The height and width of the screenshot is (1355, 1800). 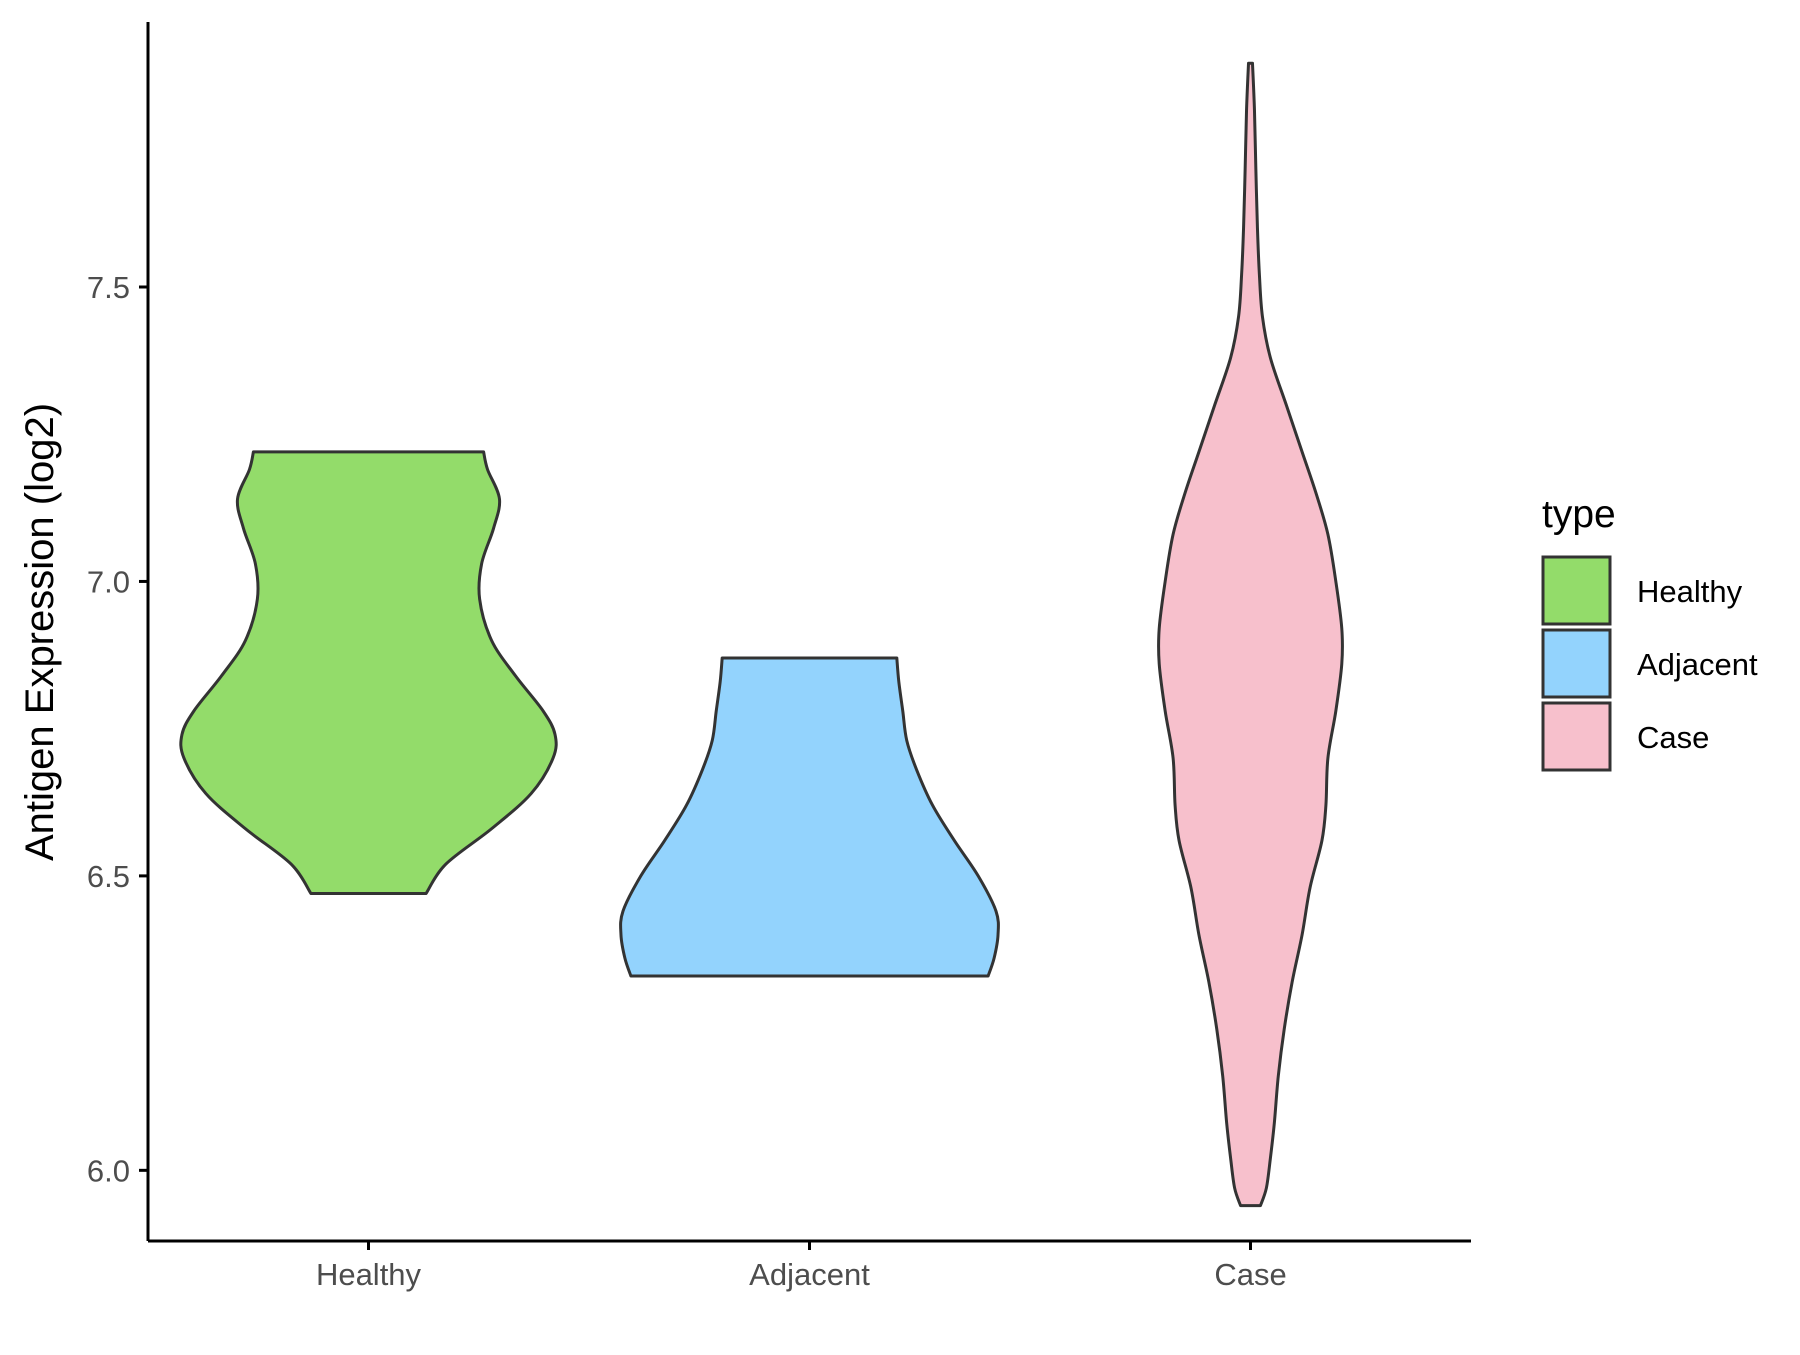 I want to click on legend-label-adjacent: Adjacent, so click(x=1697, y=664).